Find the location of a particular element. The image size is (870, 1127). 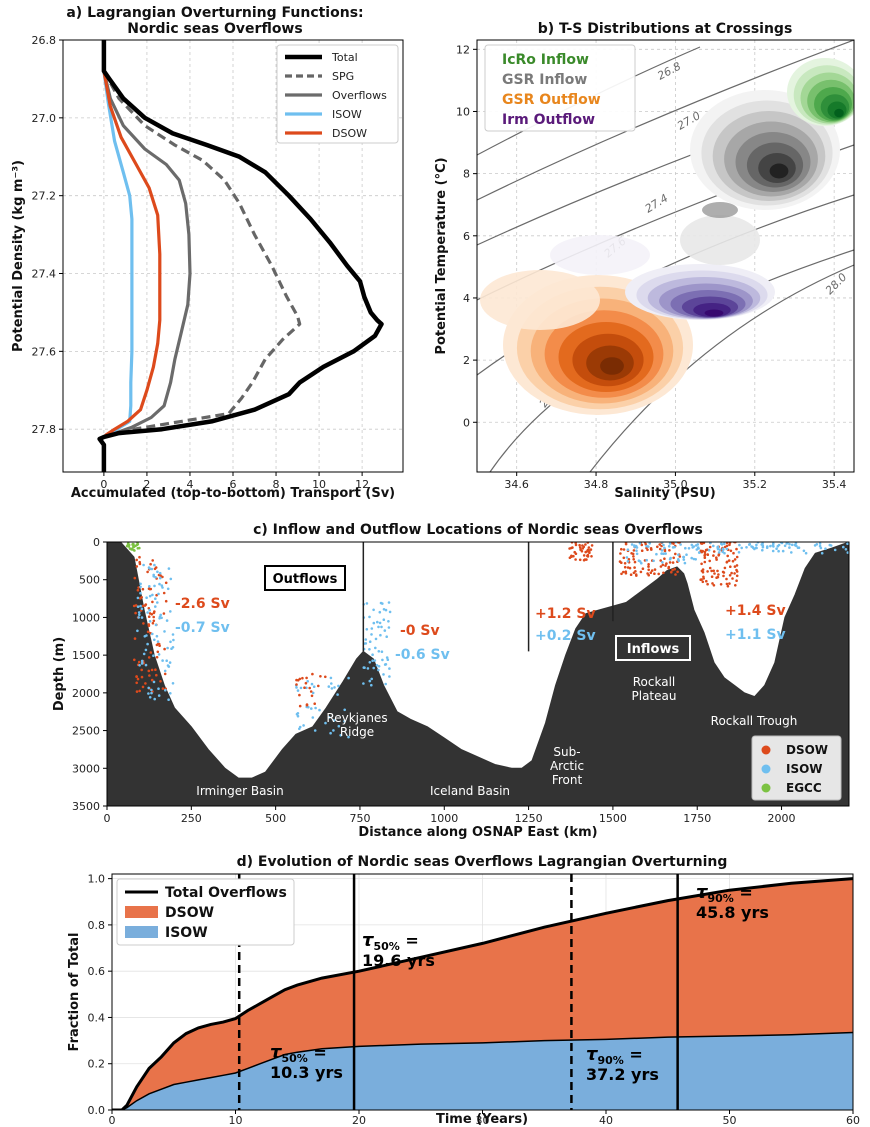

tau-annotation: τ90% = is located at coordinates (614, 1055).